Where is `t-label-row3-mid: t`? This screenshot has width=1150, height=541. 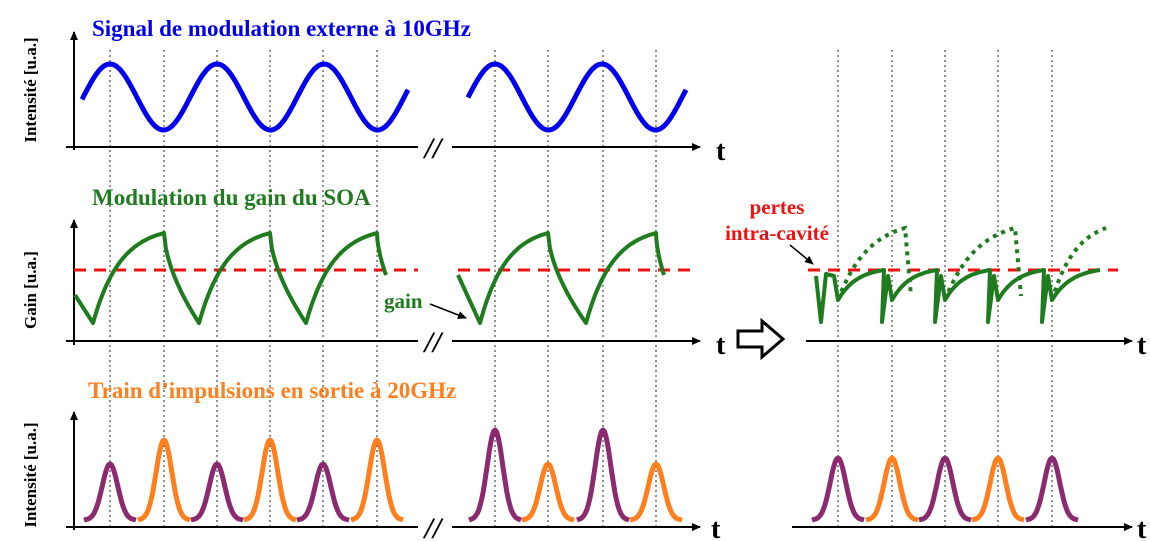
t-label-row3-mid: t is located at coordinates (716, 527).